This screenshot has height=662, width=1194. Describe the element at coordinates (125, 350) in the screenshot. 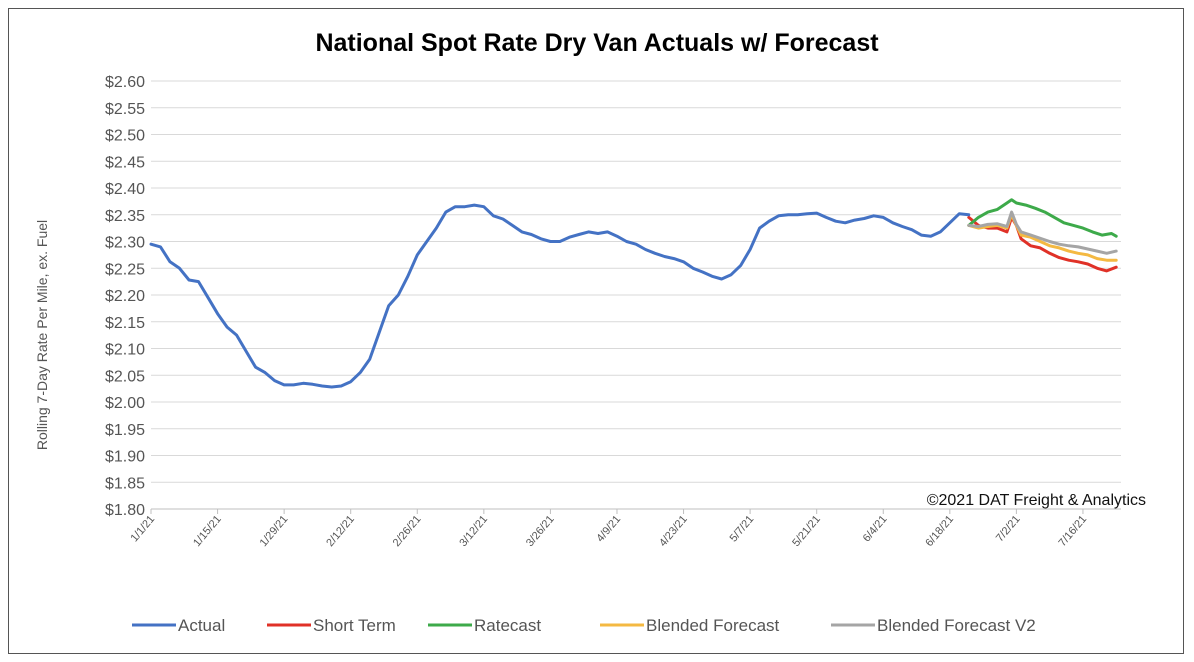

I see `y-tick-label: $2.10` at that location.